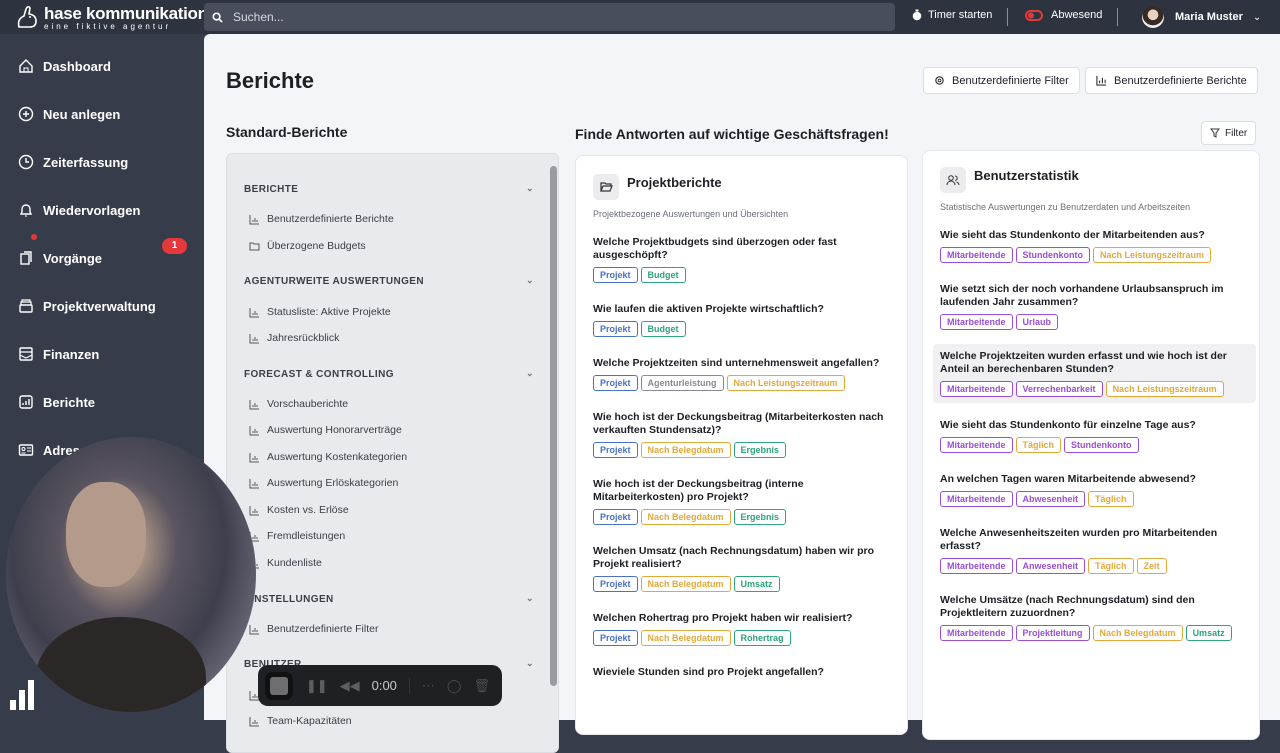 This screenshot has width=1280, height=753. What do you see at coordinates (1050, 566) in the screenshot?
I see `tag-anwesenheit: Anwesenheit` at bounding box center [1050, 566].